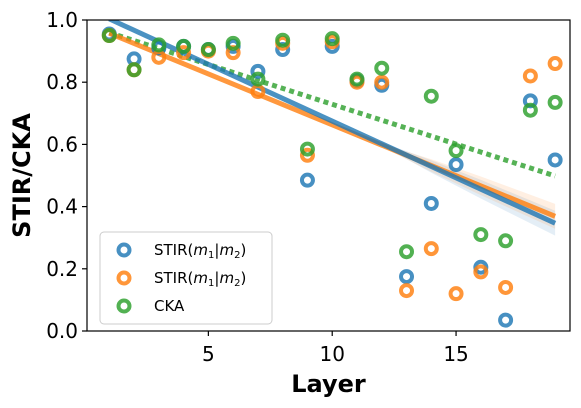  Describe the element at coordinates (555, 102) in the screenshot. I see `point-series3-layer19` at that location.